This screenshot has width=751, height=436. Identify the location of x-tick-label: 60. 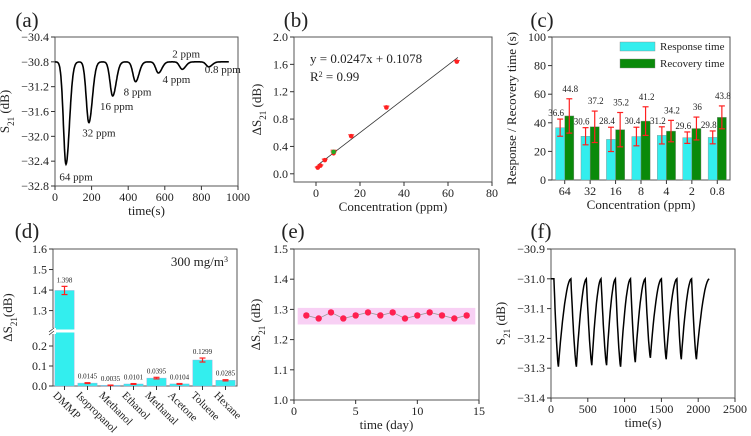
(448, 193).